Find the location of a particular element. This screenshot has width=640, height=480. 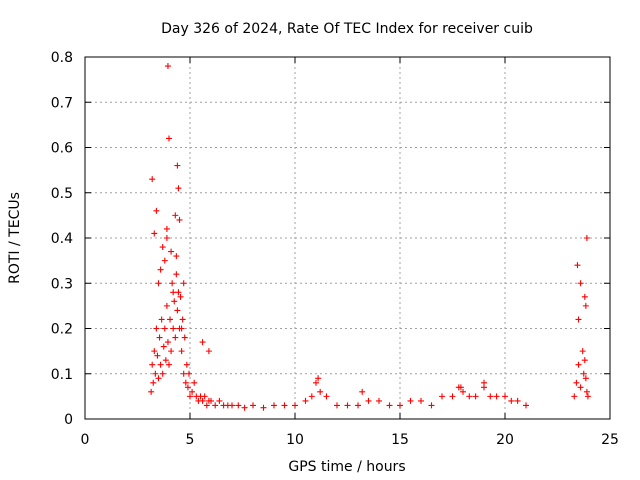

y-tick-label: 0.7 is located at coordinates (62, 103).